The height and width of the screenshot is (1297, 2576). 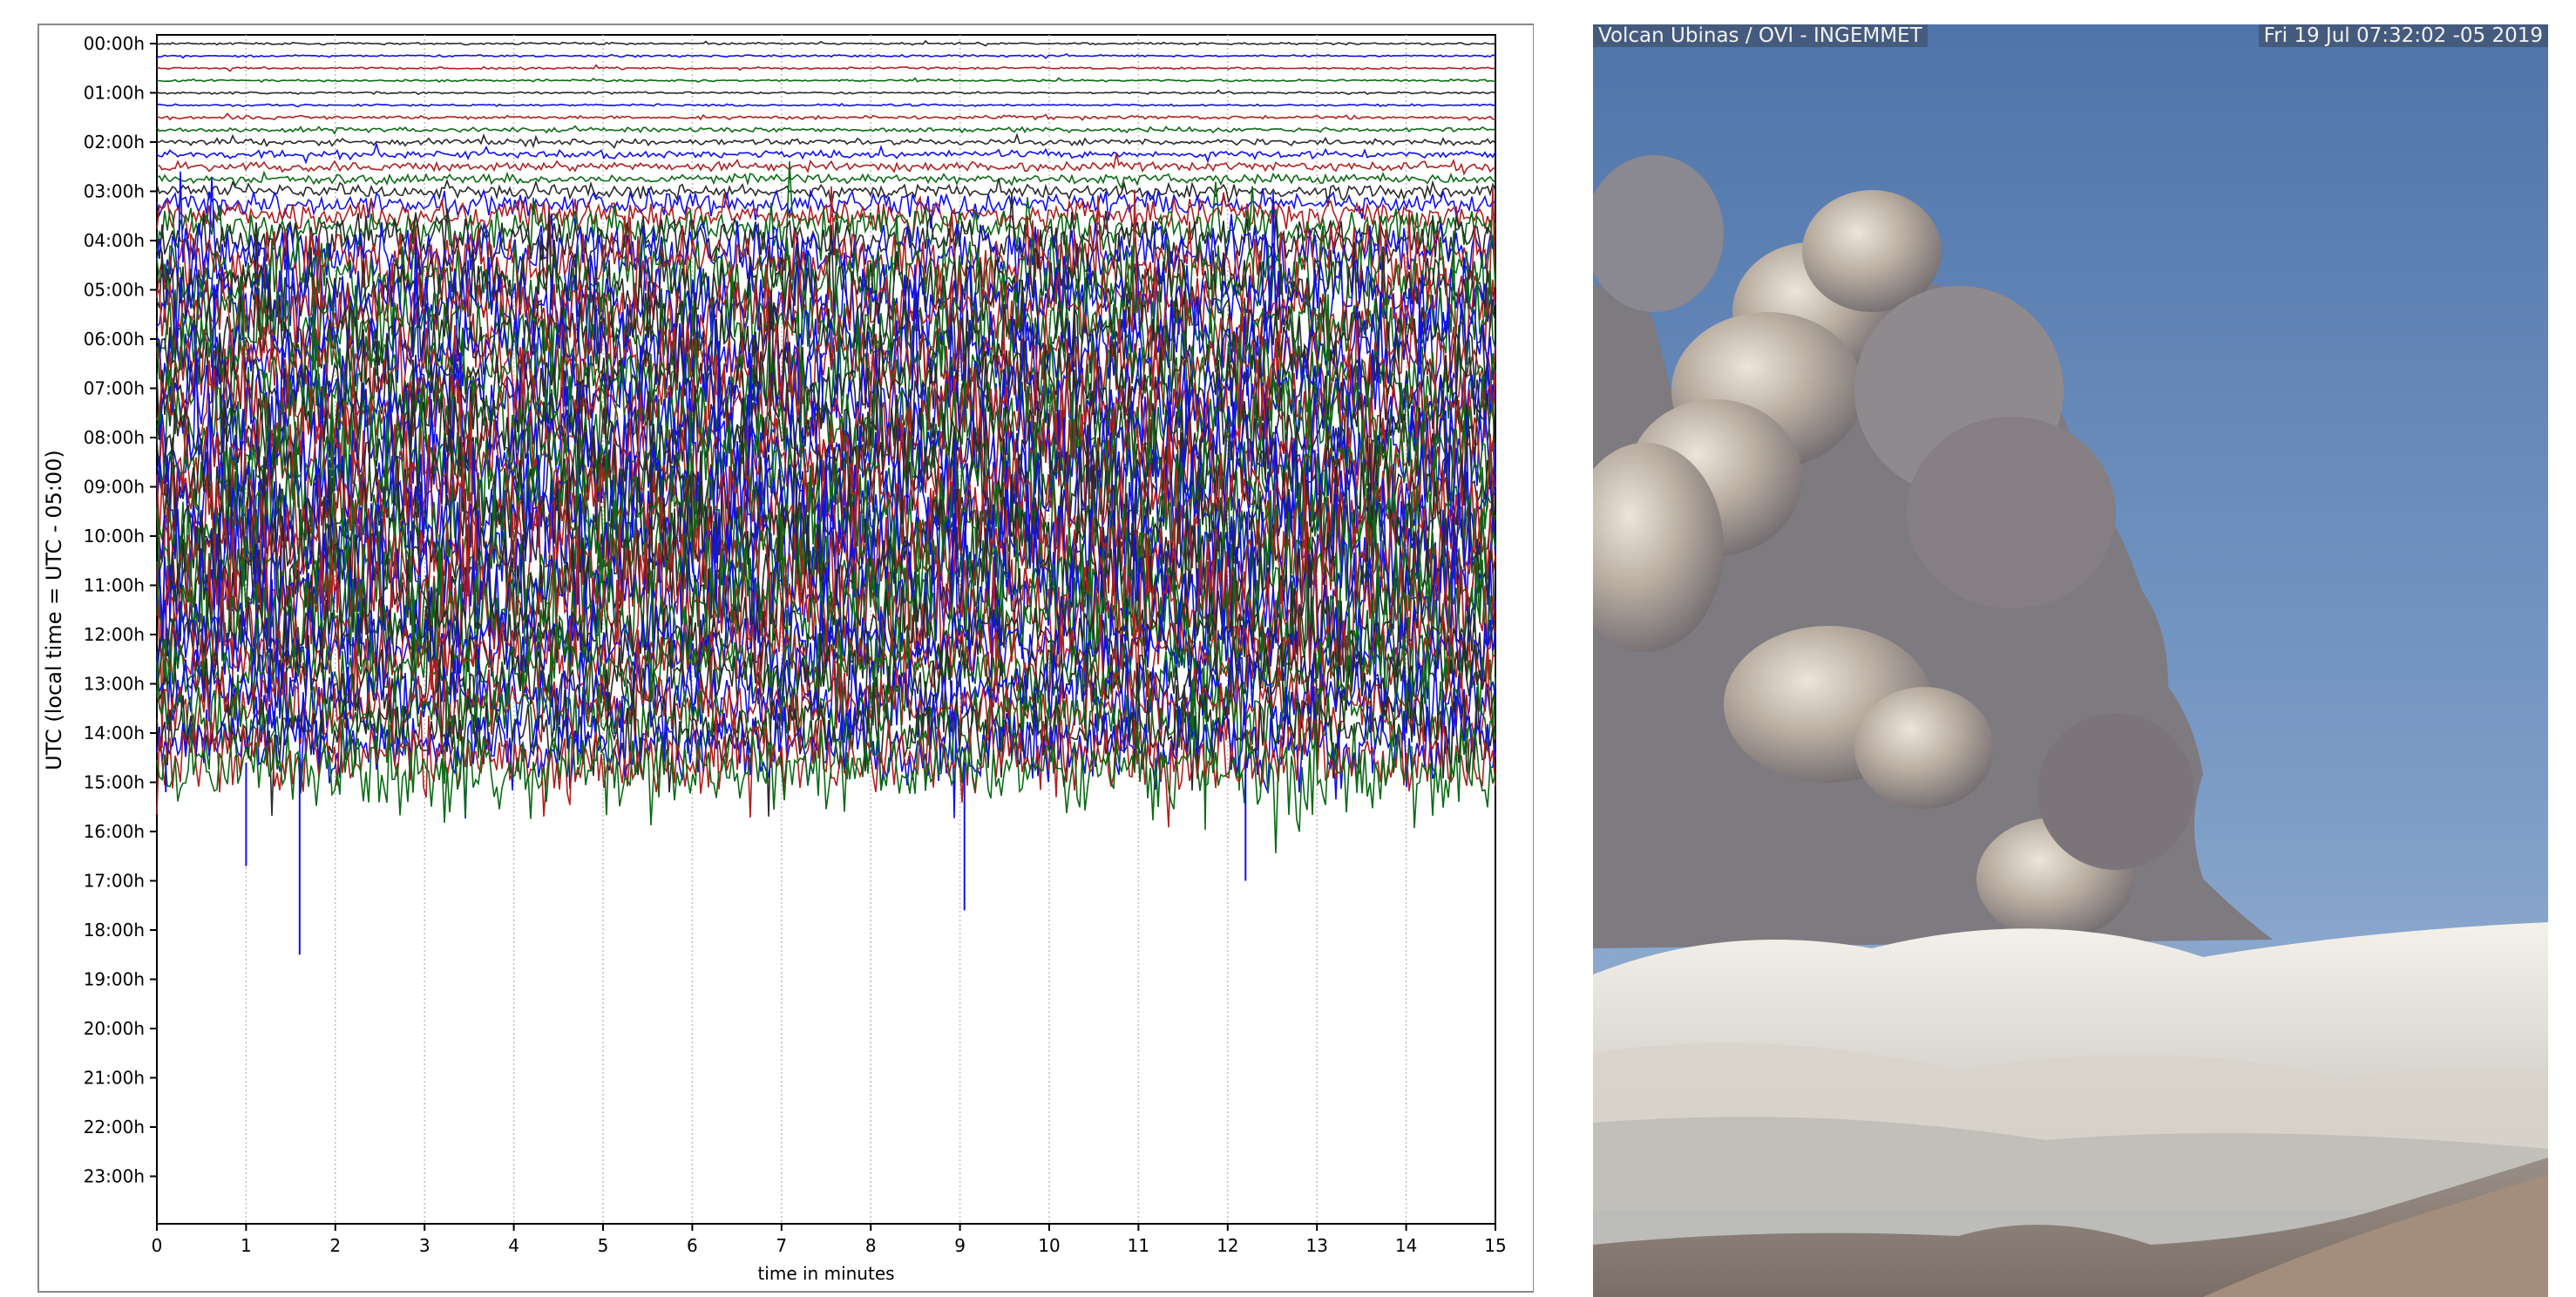 I want to click on y-tick-label: 03:00h, so click(x=115, y=191).